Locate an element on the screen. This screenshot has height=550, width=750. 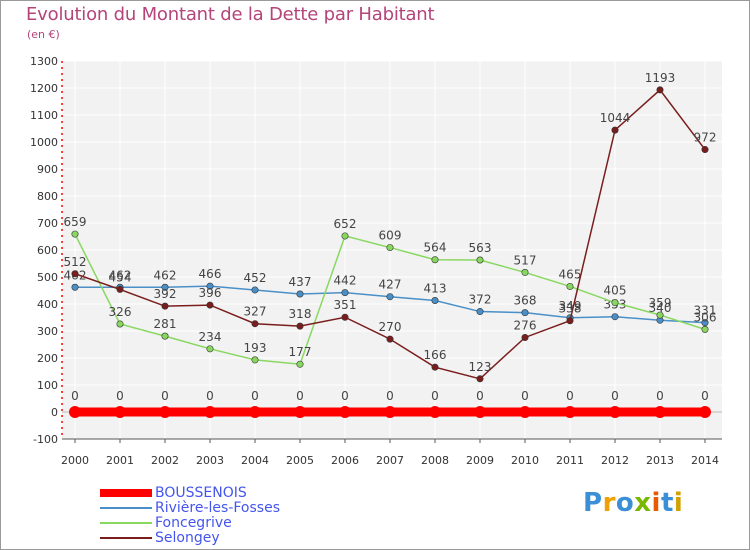
data-label: 123 is located at coordinates (480, 367).